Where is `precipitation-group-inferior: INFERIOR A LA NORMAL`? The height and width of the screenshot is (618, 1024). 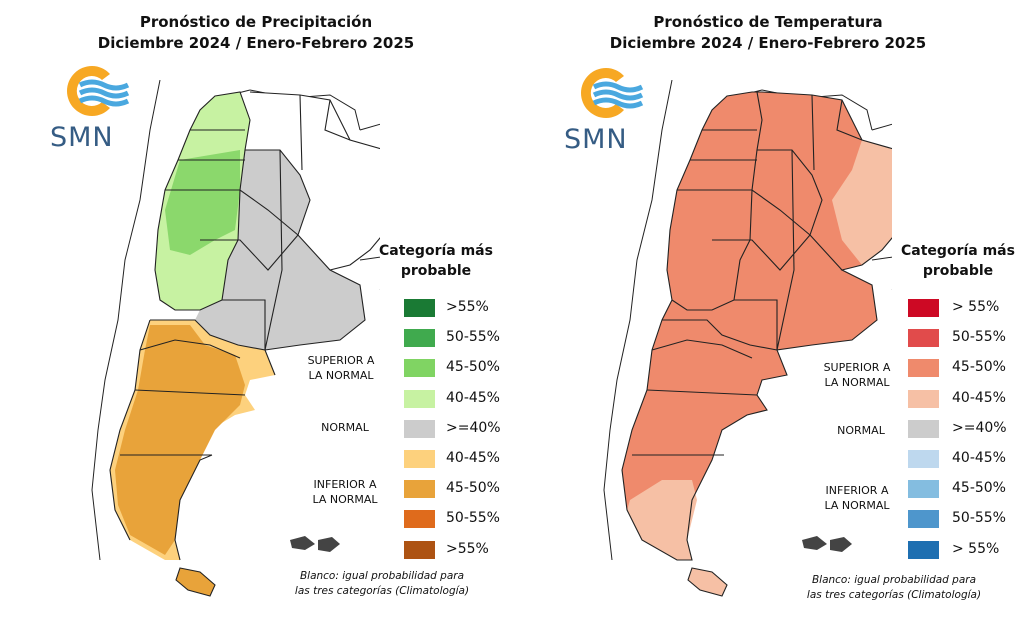
precipitation-group-inferior: INFERIOR A LA NORMAL is located at coordinates (345, 492).